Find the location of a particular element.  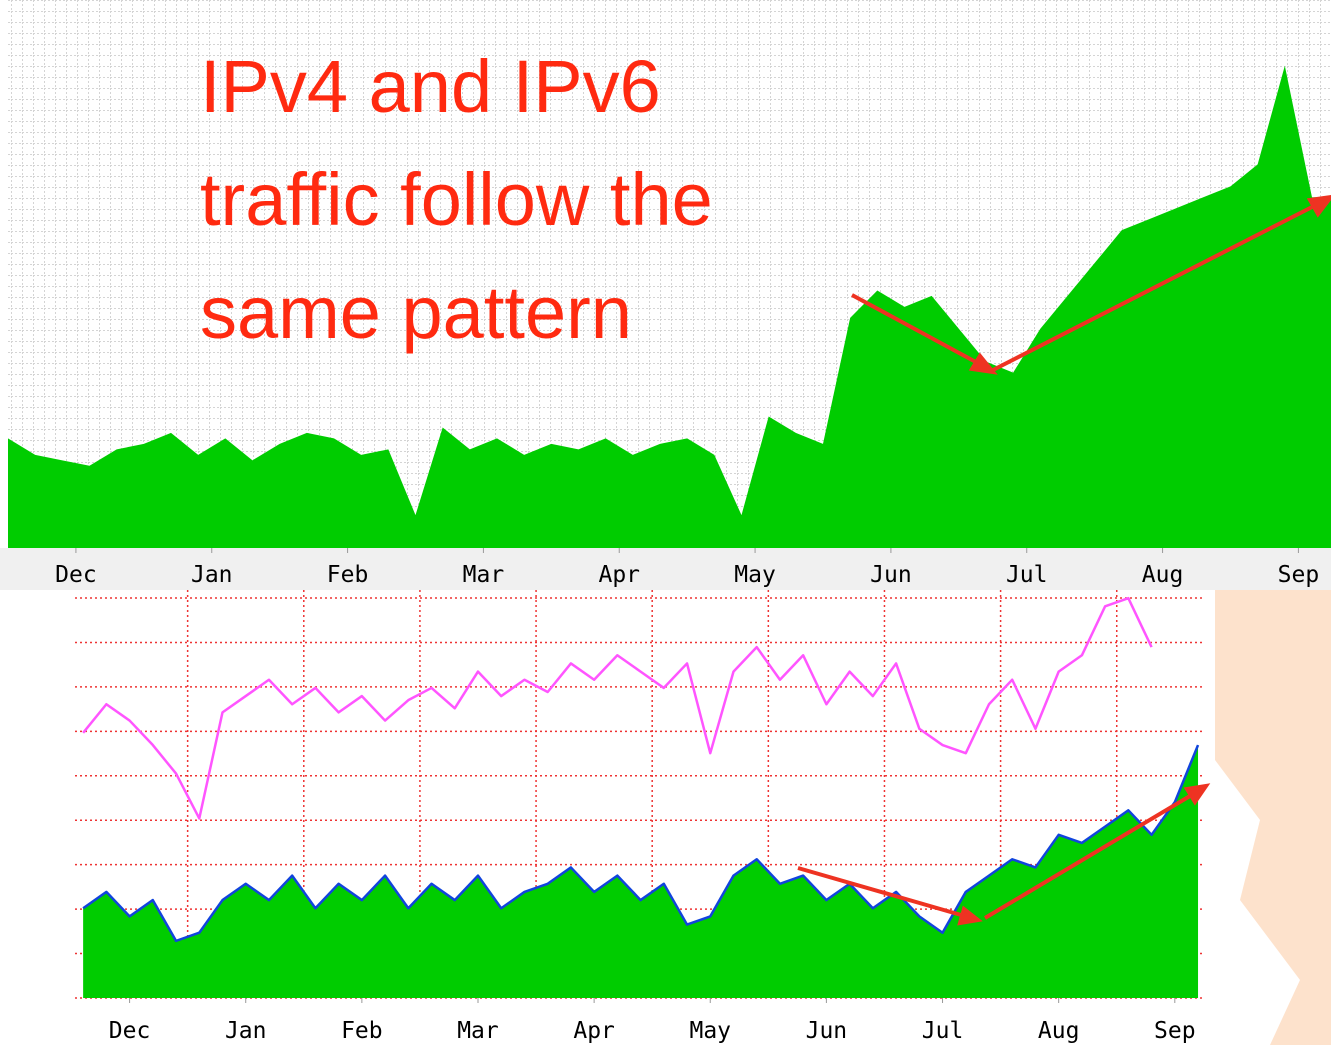

annotation-line: IPv4 and IPv6 is located at coordinates (430, 86).